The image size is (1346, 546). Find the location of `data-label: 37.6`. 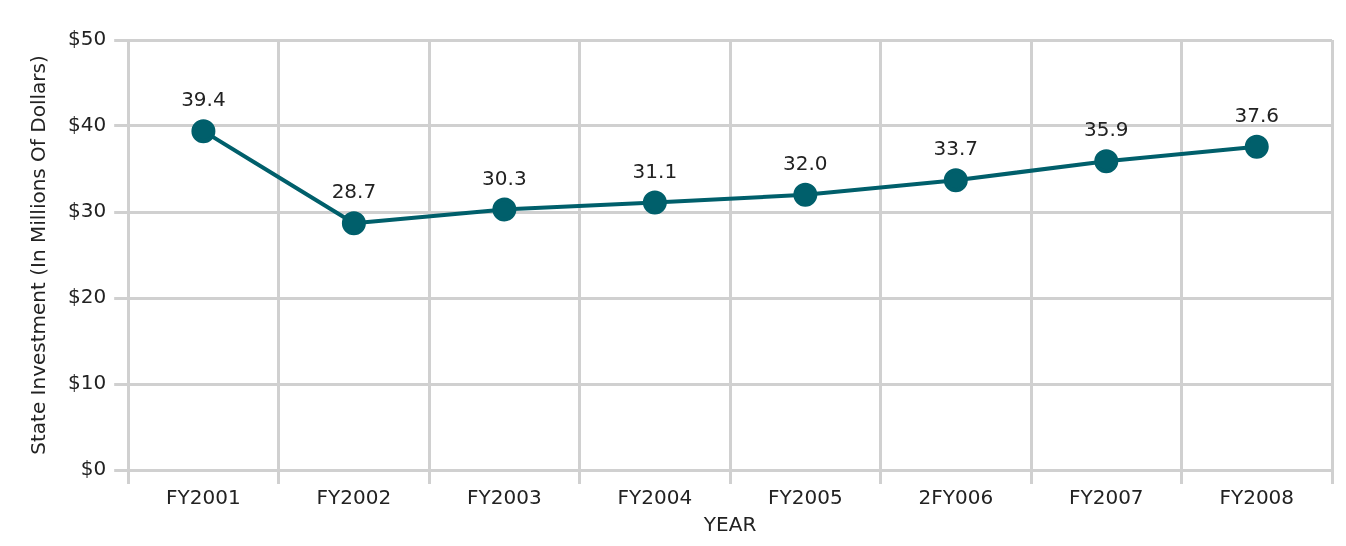

data-label: 37.6 is located at coordinates (1257, 114).